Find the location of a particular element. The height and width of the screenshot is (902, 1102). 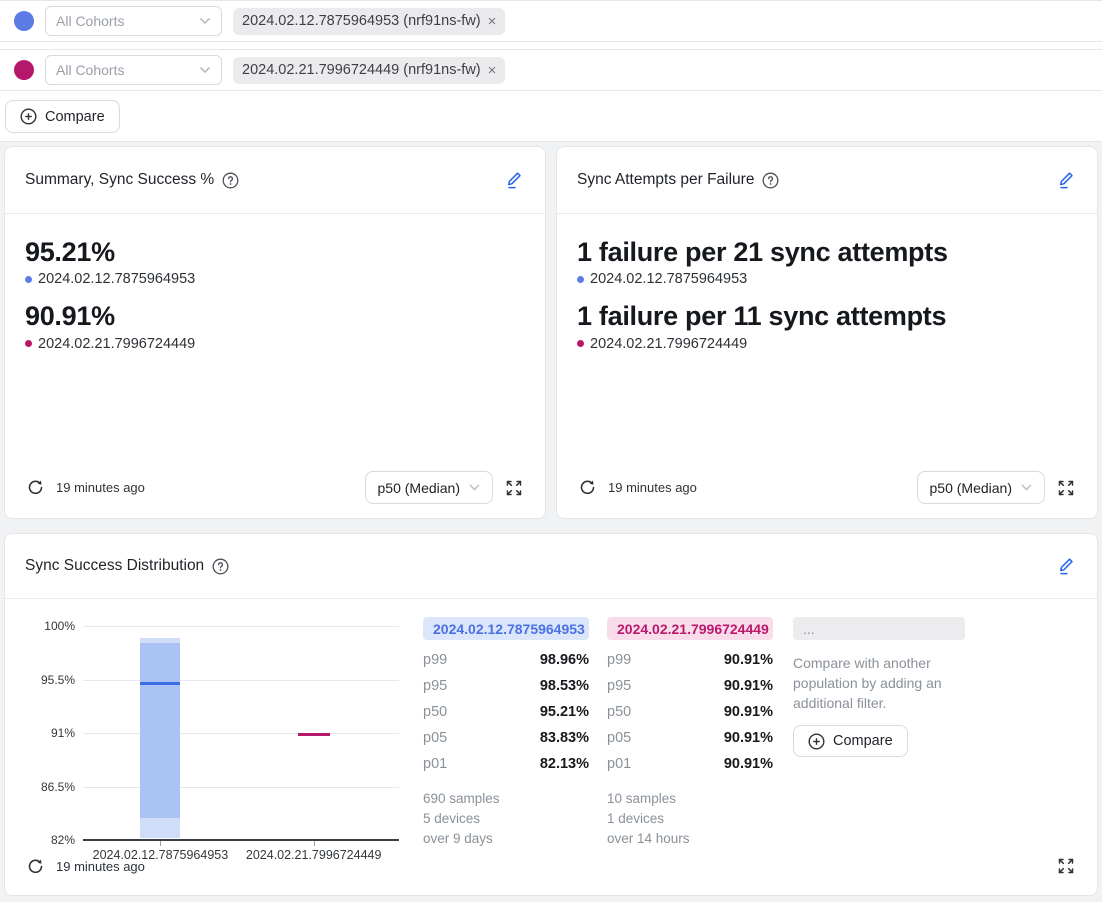

metric-legend: 2024.02.12.7875964953 is located at coordinates (275, 279).